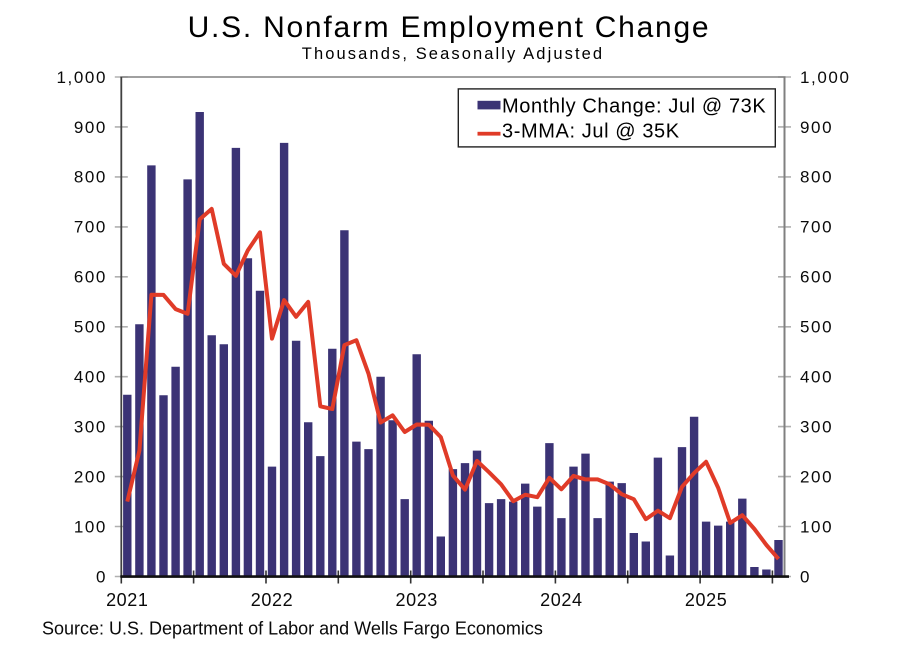 This screenshot has width=900, height=660. What do you see at coordinates (591, 132) in the screenshot?
I see `svg-text: 3-MMA: Jul @ 35K` at bounding box center [591, 132].